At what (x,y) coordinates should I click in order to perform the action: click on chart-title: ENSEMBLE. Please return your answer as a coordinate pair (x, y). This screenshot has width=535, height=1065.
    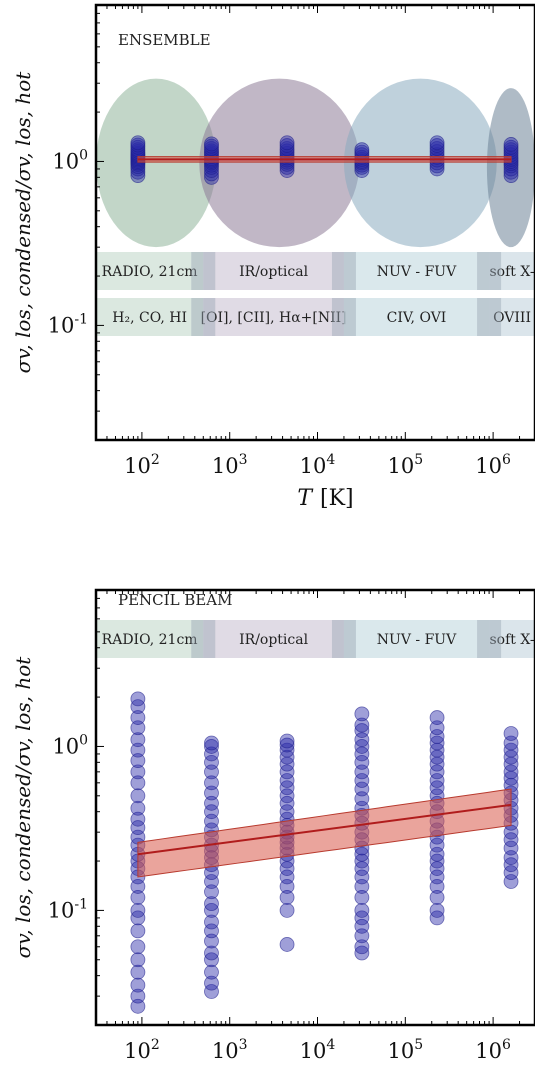
    Looking at the image, I should click on (164, 40).